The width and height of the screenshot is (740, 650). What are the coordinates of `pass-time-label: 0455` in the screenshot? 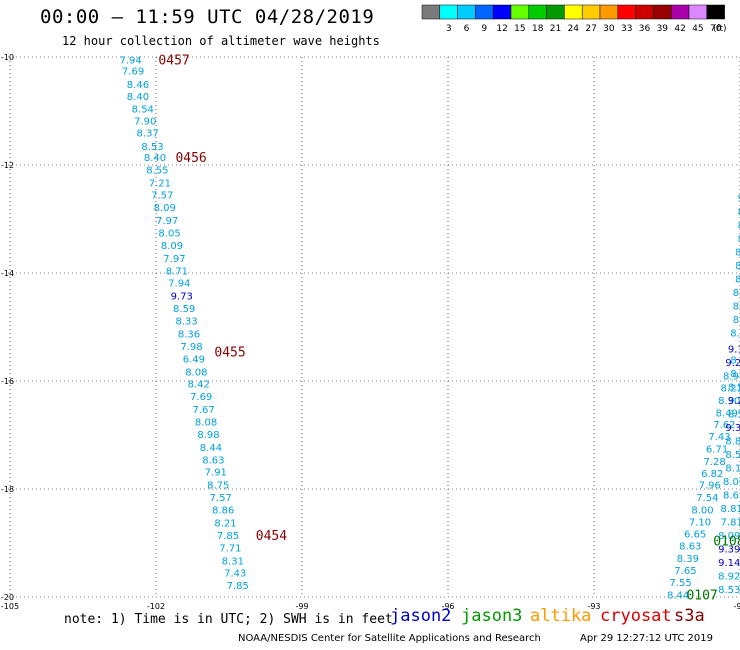 It's located at (229, 352).